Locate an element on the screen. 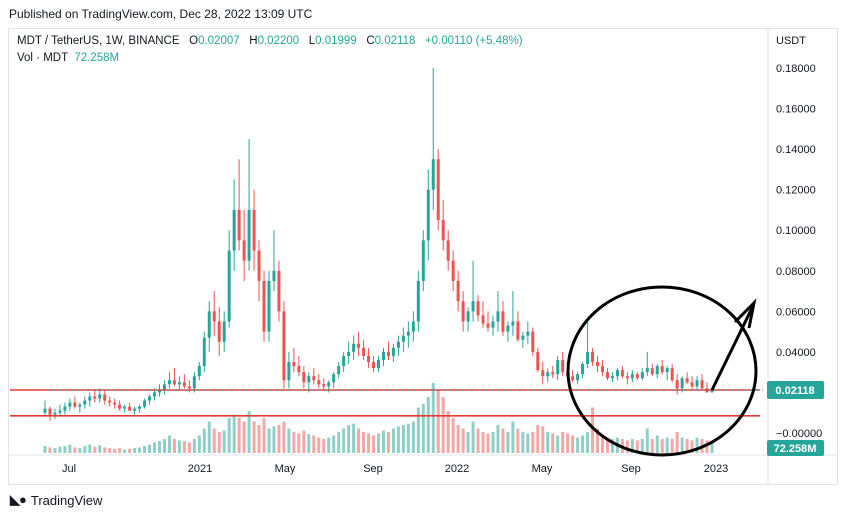  symbol-name: MDT / TetherUS, 1W, BINANCE is located at coordinates (98, 41).